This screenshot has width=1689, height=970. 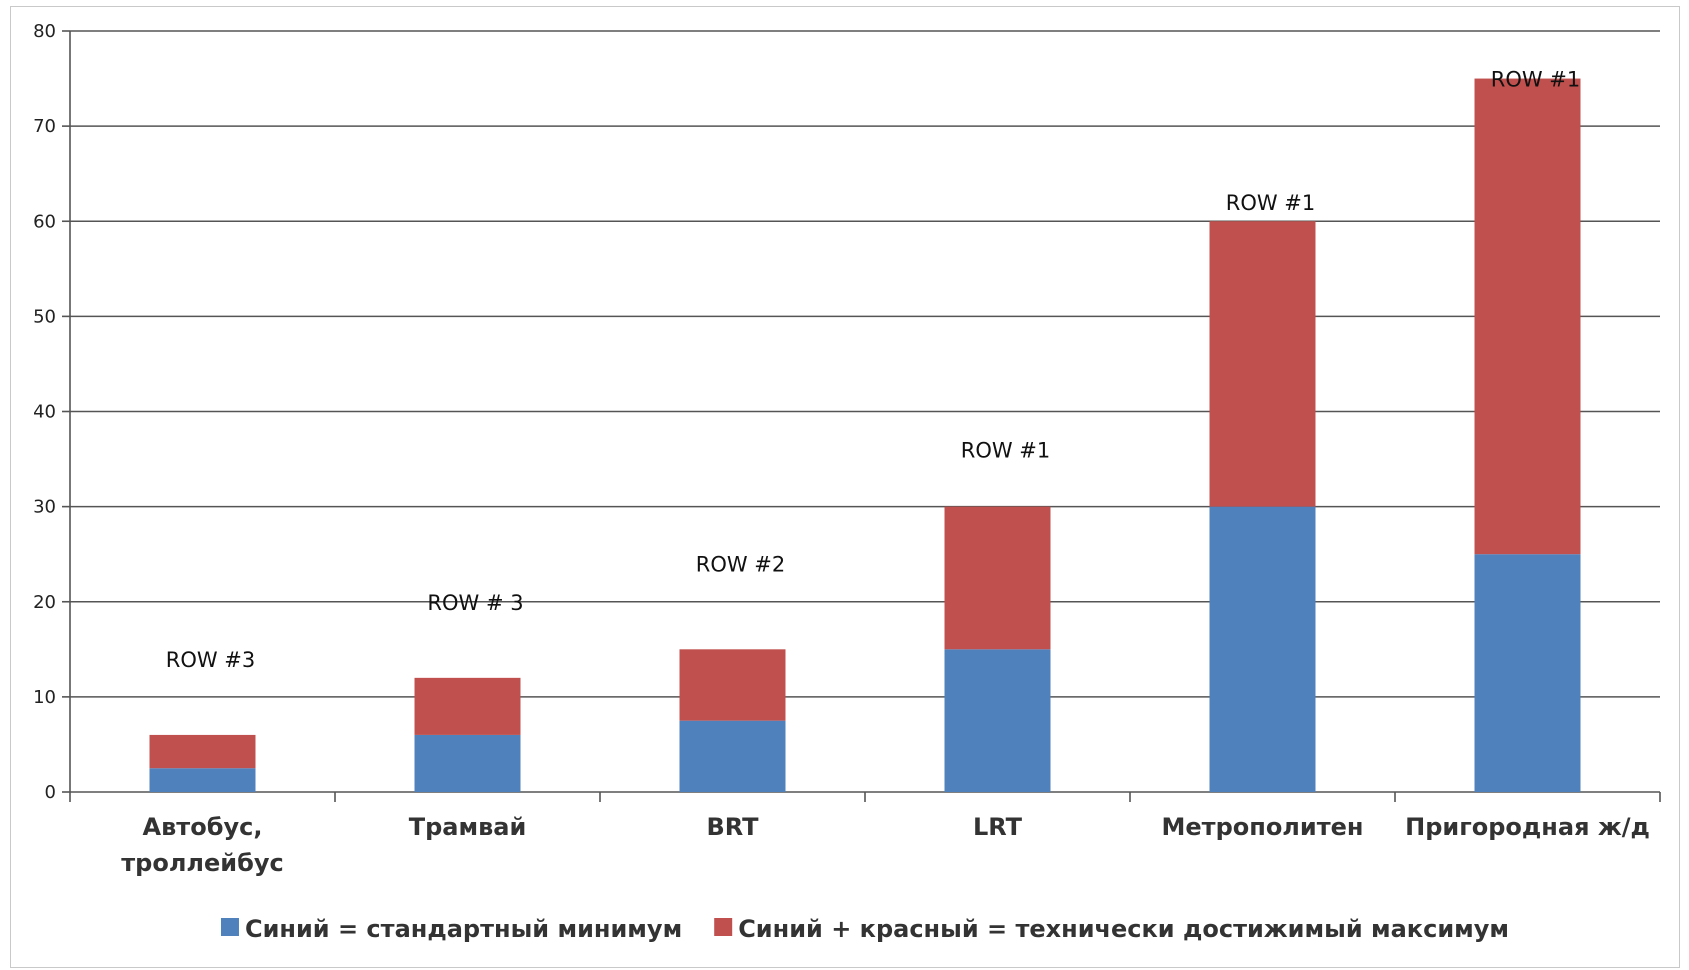 What do you see at coordinates (1527, 827) in the screenshot?
I see `category-label: Пригородная ж/д` at bounding box center [1527, 827].